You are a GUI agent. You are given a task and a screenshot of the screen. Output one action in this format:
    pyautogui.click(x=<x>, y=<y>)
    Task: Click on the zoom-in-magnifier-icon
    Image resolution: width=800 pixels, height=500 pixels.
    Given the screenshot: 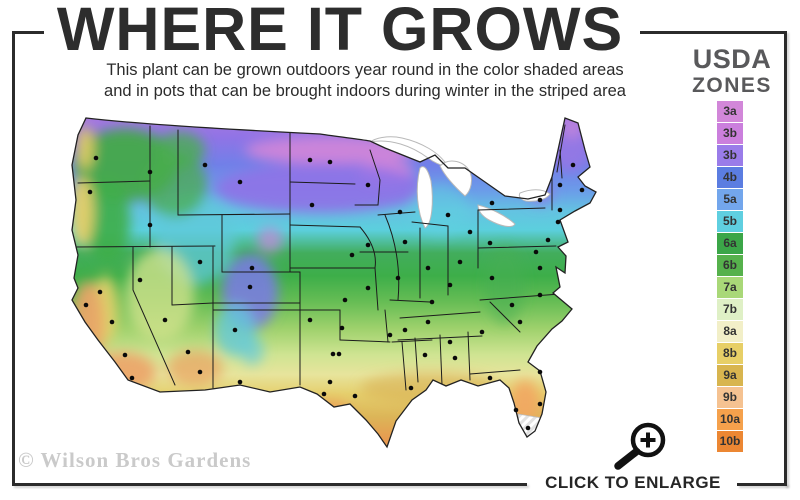 What is the action you would take?
    pyautogui.click(x=639, y=443)
    